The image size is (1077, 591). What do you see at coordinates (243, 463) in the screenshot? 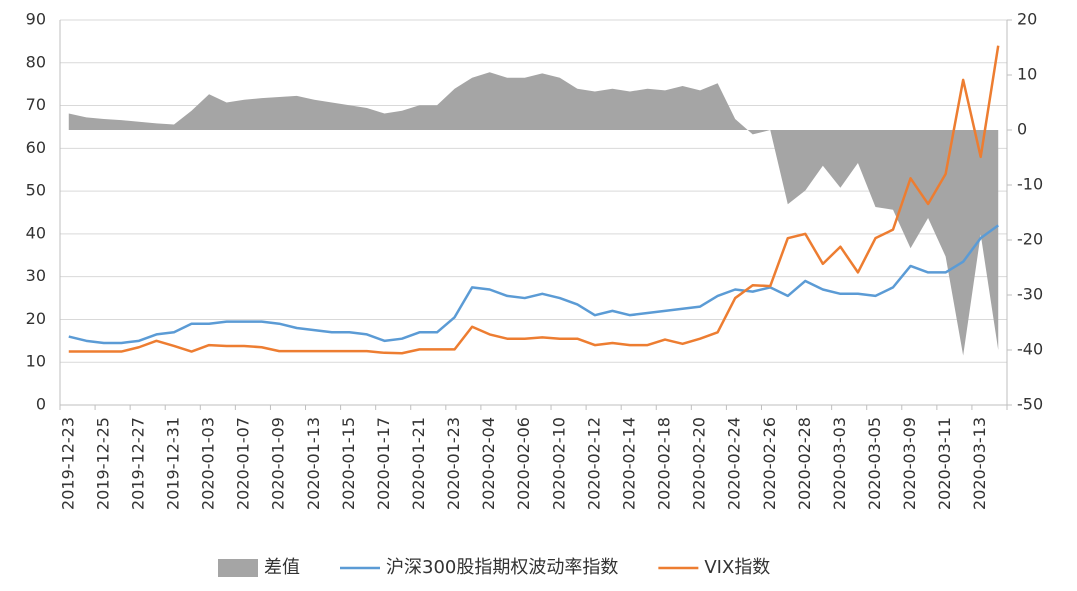
I see `x-tick-label: 2020-01-07` at bounding box center [243, 463].